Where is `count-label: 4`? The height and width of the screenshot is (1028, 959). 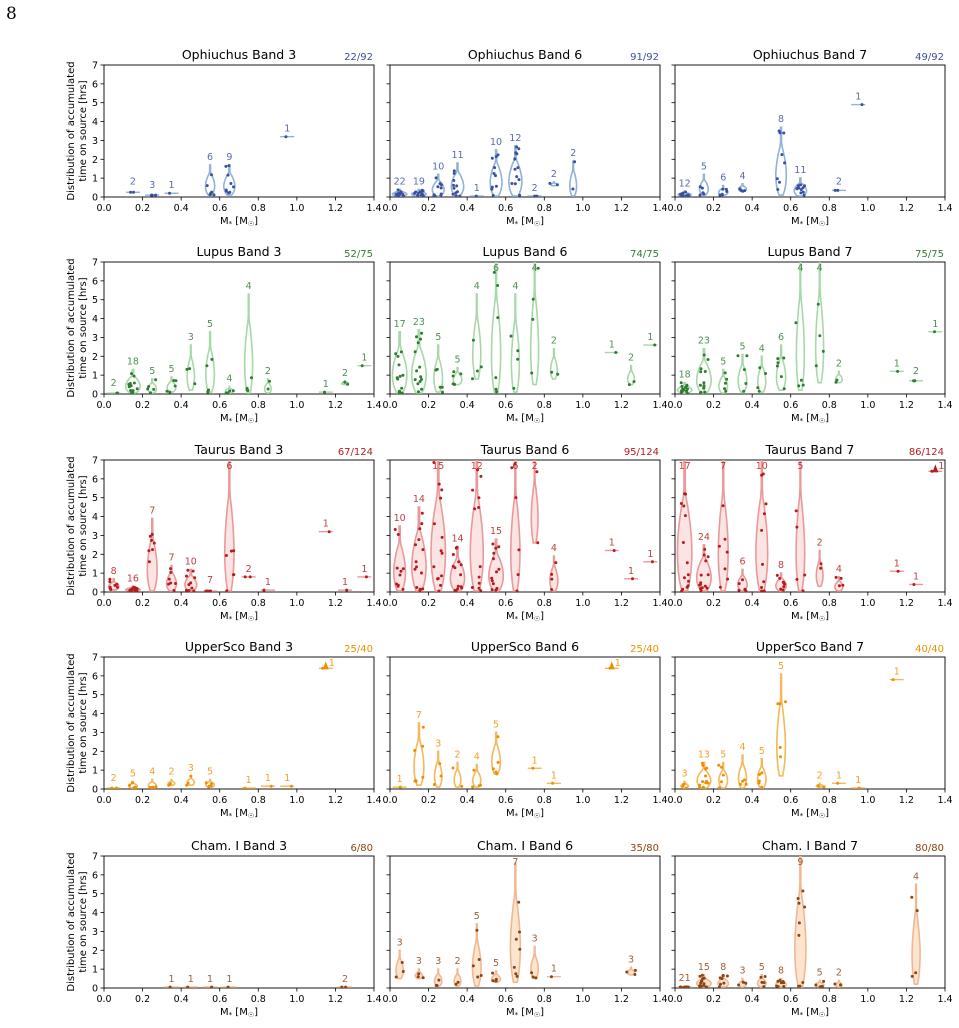 count-label: 4 is located at coordinates (820, 268).